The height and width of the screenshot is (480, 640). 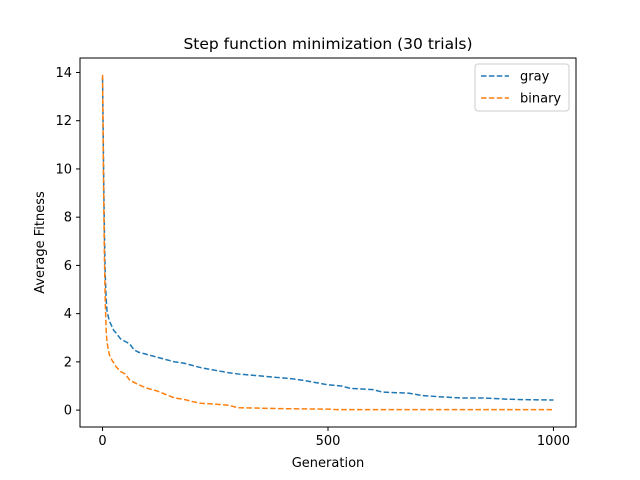 What do you see at coordinates (522, 87) in the screenshot?
I see `legend: gray binary` at bounding box center [522, 87].